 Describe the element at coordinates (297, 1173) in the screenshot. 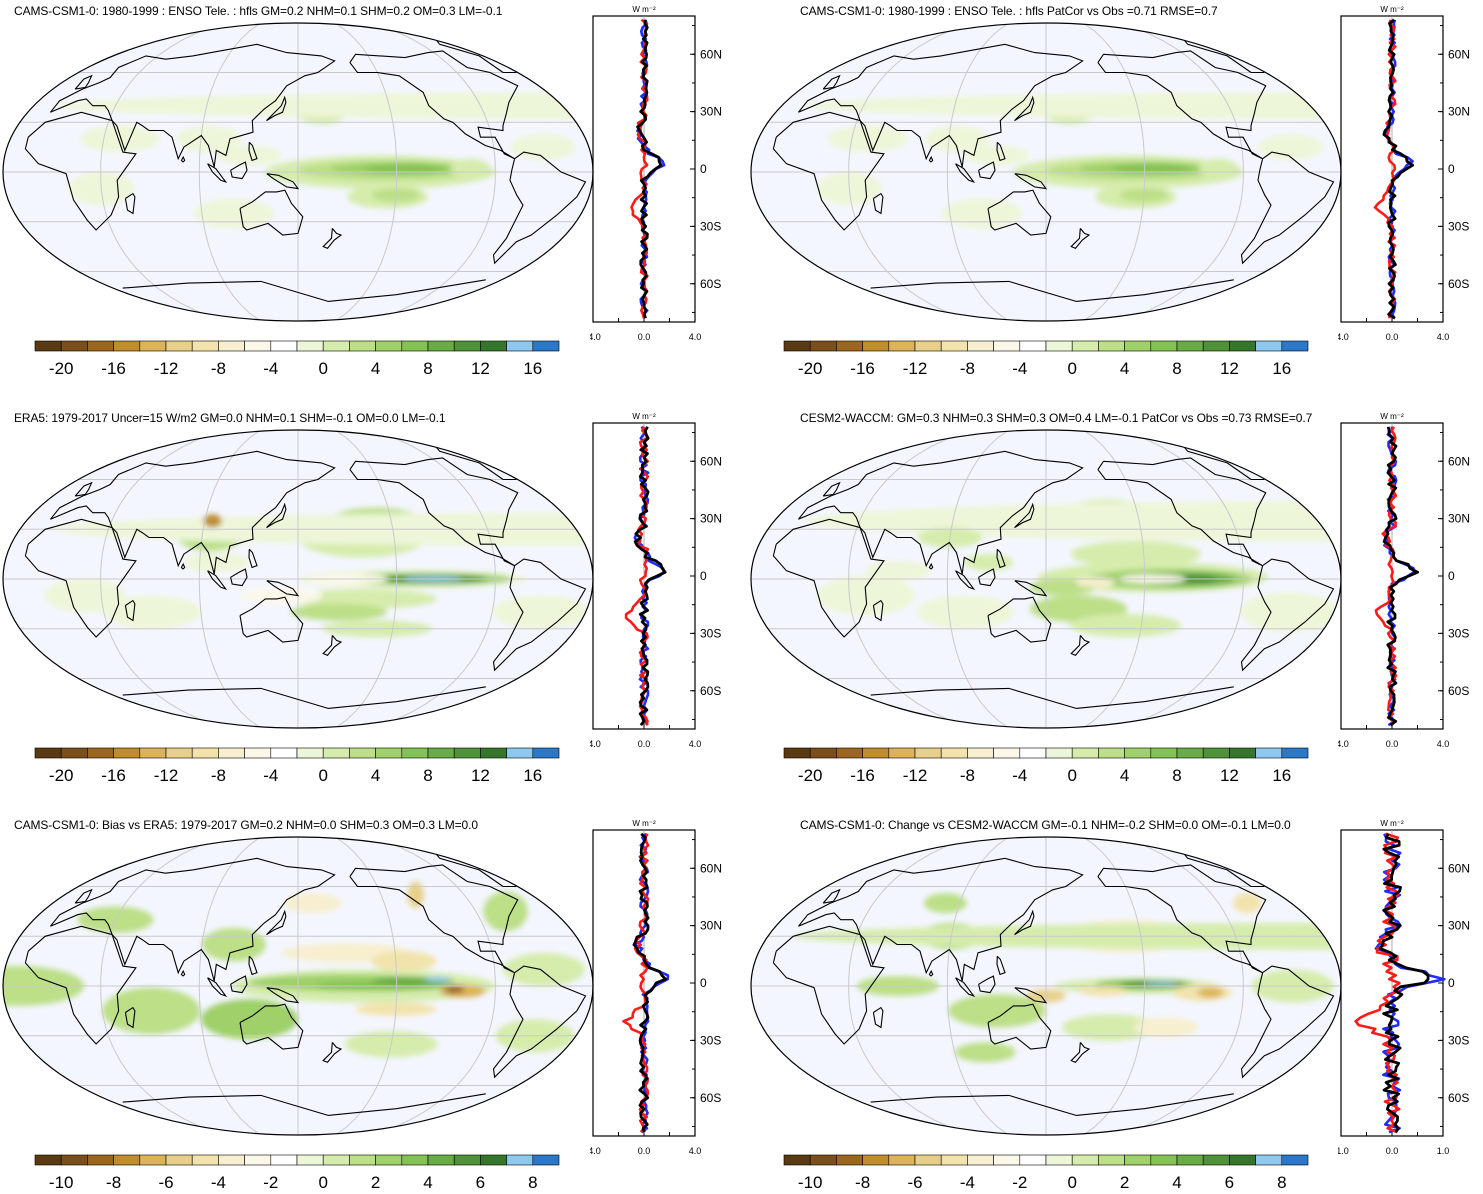

I see `colorbar: -10-8-6-4-20246810` at that location.